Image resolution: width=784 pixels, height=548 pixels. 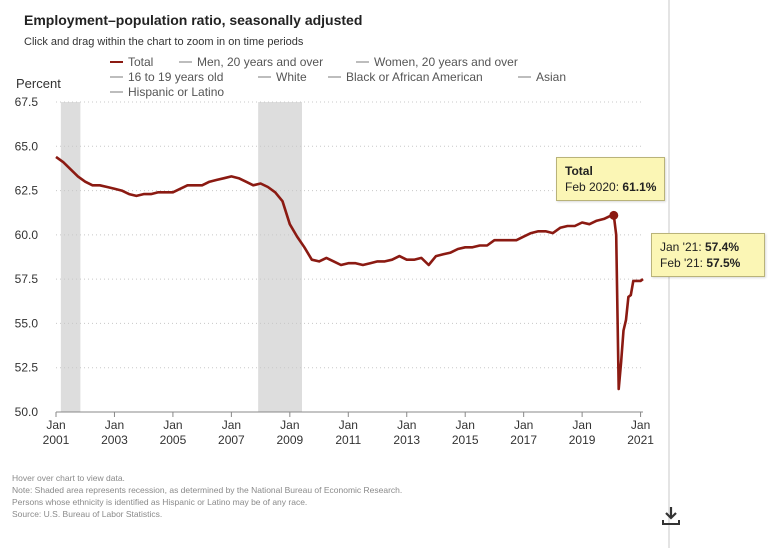 I want to click on y-tick-label: 67.5, so click(x=27, y=102).